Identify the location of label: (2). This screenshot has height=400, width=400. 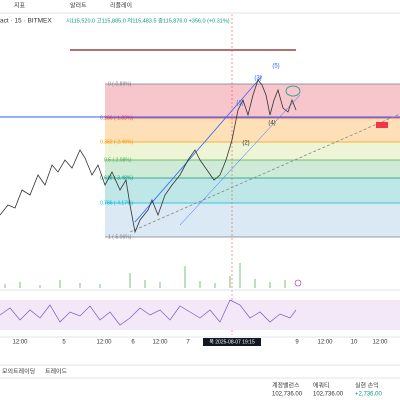
(245, 144).